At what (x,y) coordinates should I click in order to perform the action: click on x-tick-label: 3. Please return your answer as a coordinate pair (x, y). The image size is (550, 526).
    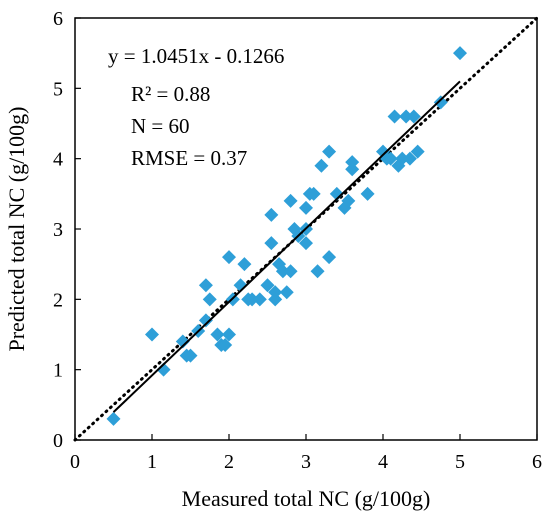
    Looking at the image, I should click on (306, 462).